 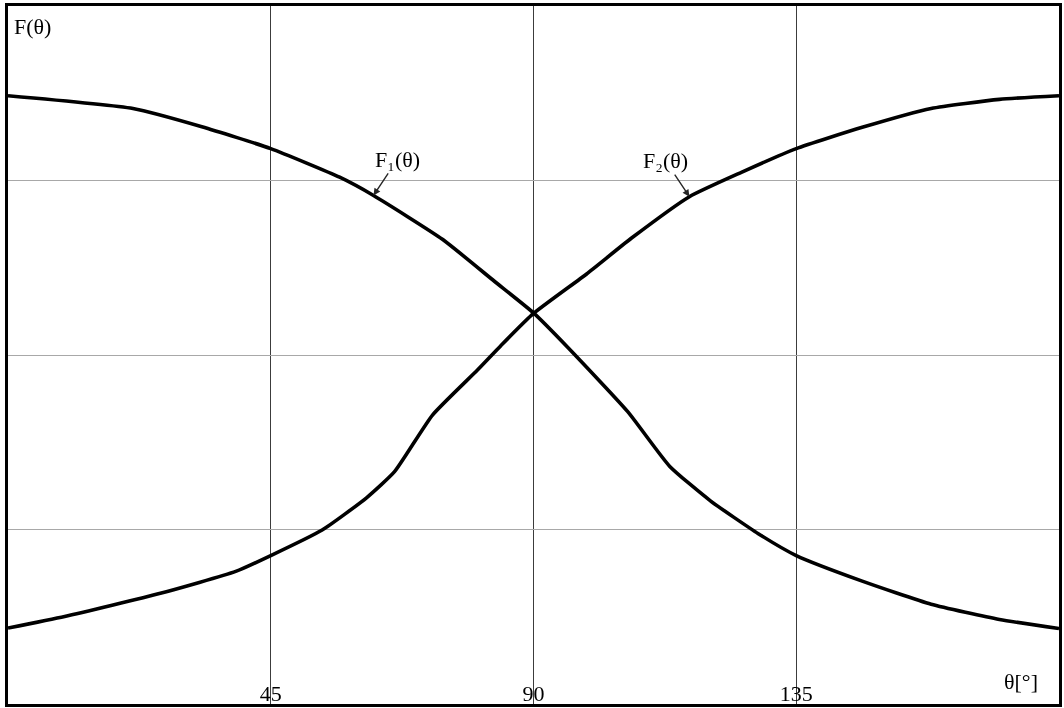 What do you see at coordinates (398, 159) in the screenshot?
I see `series-label: F₁(θ)` at bounding box center [398, 159].